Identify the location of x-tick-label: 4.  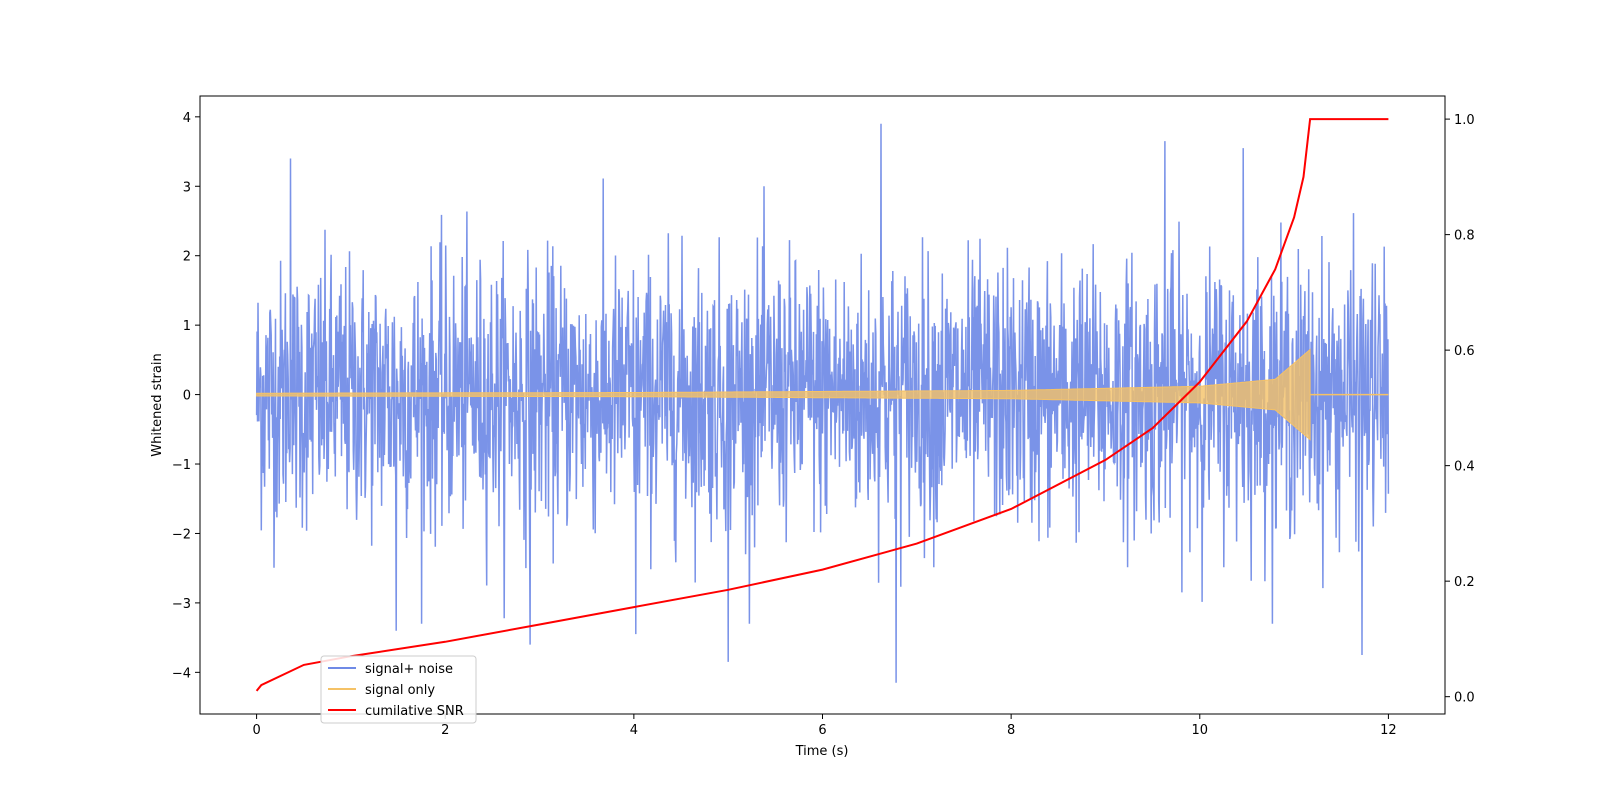
(634, 730).